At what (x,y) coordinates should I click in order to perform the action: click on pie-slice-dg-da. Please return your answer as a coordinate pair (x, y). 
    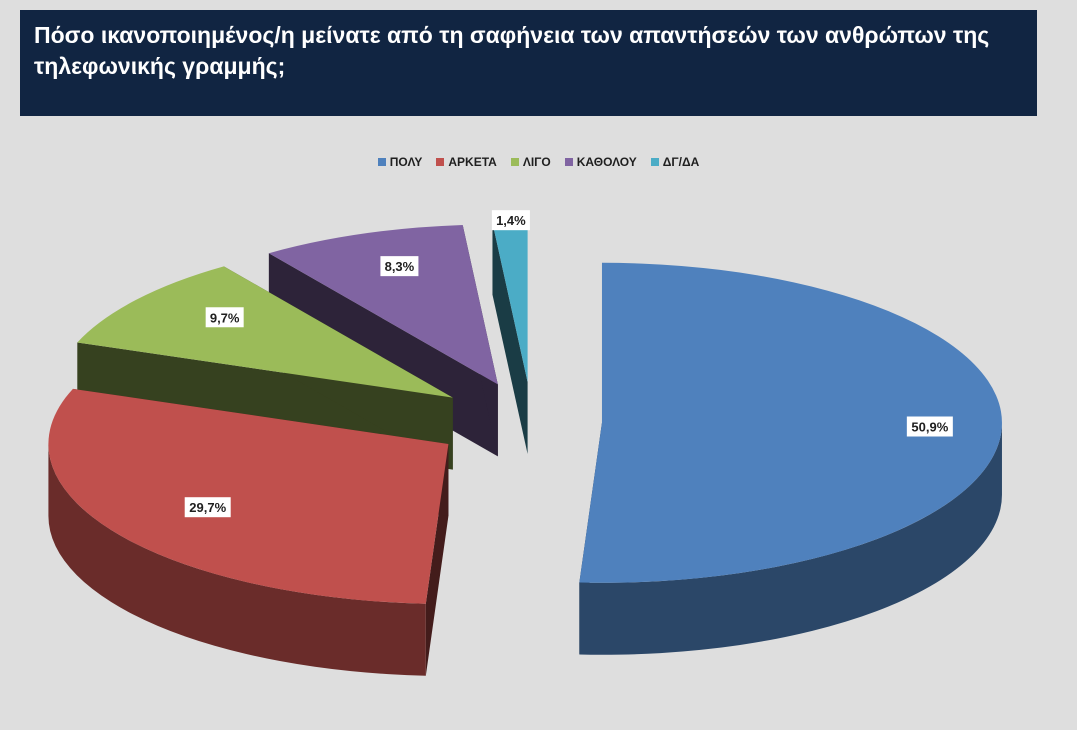
    Looking at the image, I should click on (510, 302).